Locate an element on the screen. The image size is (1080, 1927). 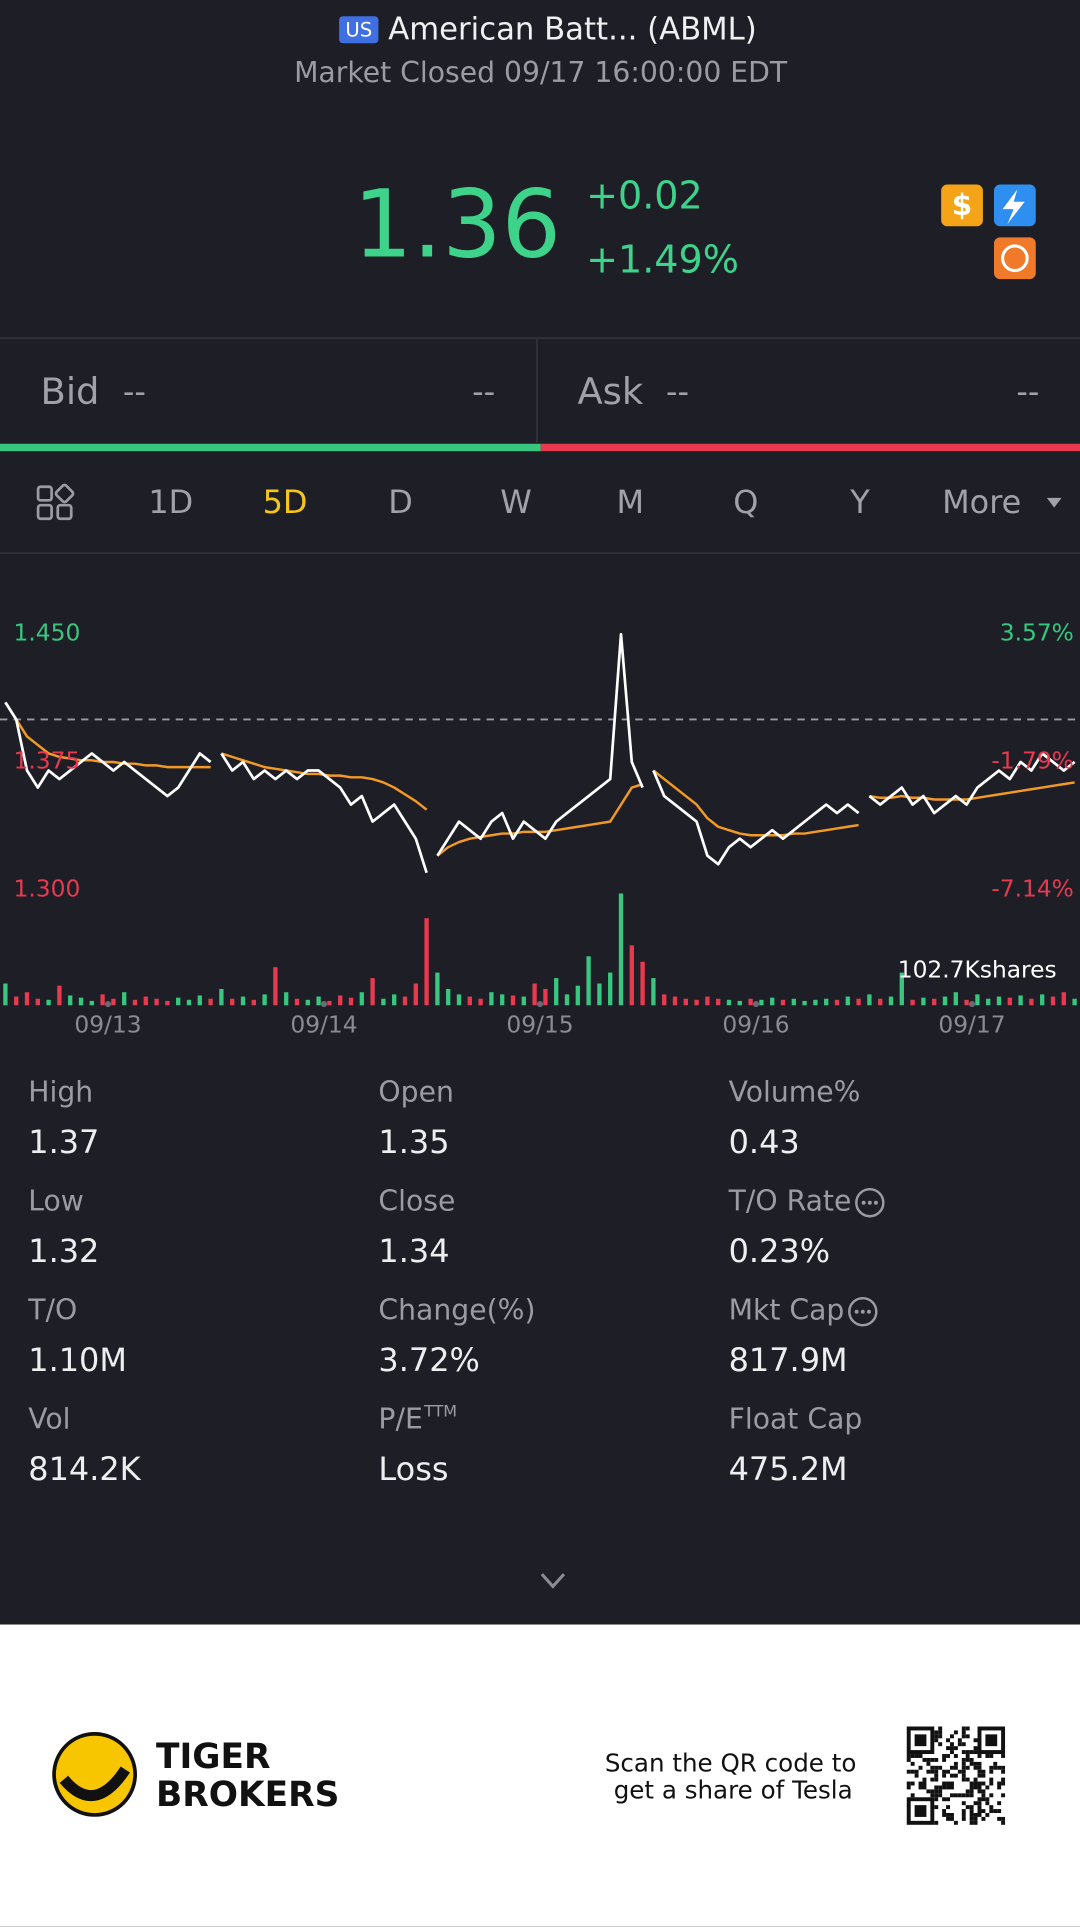
y-tick-label: 1.375 is located at coordinates (47, 760).